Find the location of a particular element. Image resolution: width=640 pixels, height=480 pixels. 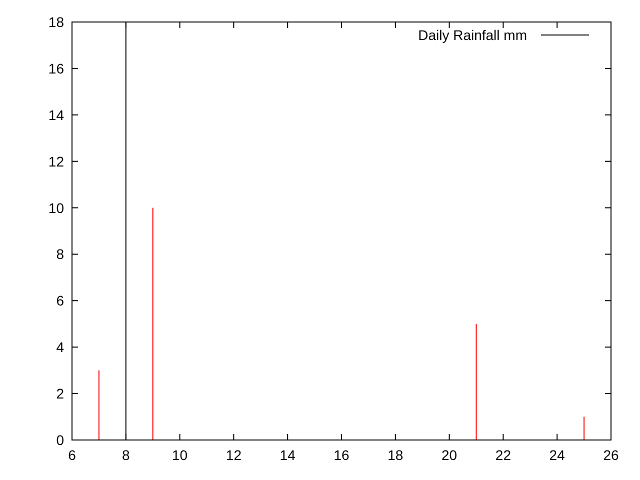

y-tick-label: 14 is located at coordinates (56, 114).